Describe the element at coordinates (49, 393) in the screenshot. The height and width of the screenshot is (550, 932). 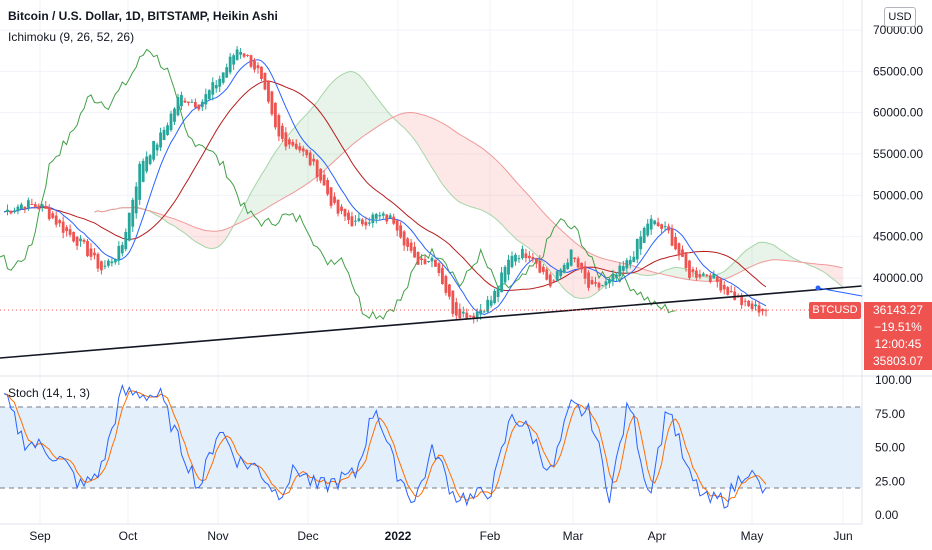
I see `stoch-label: Stoch (14, 1, 3)` at that location.